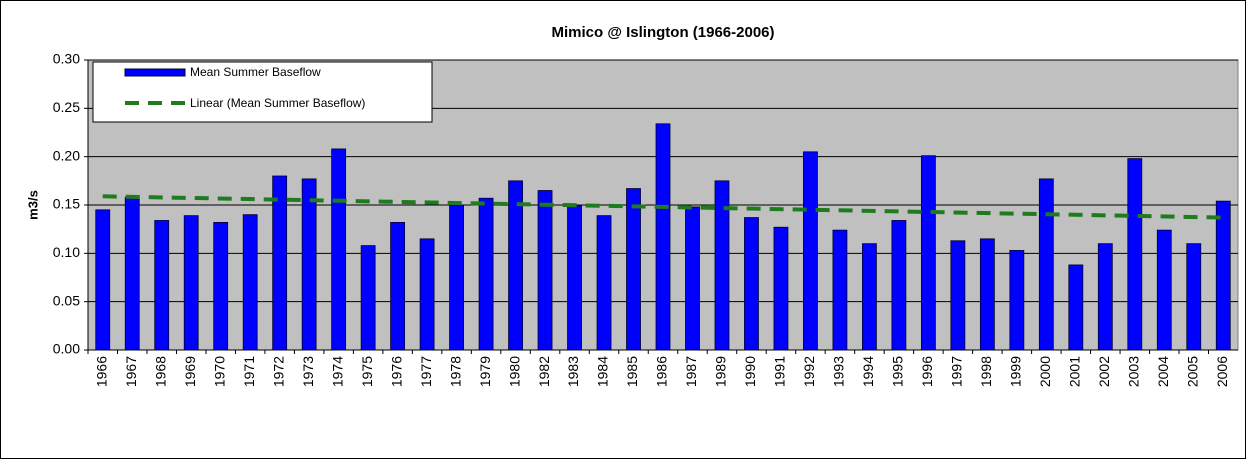 Image resolution: width=1246 pixels, height=459 pixels. What do you see at coordinates (66, 349) in the screenshot?
I see `y-tick-label: 0.00` at bounding box center [66, 349].